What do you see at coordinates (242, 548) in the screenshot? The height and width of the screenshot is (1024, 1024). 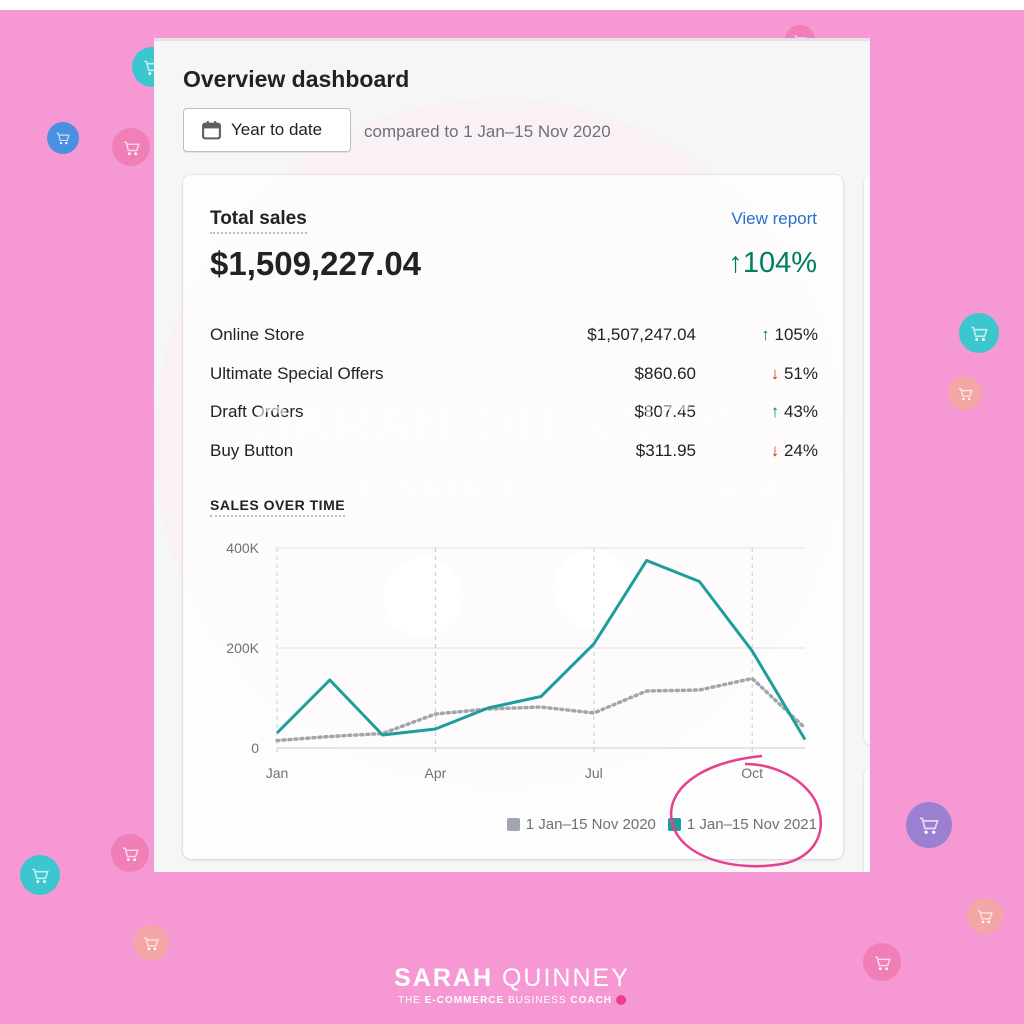 I see `y-tick-label: 400K` at bounding box center [242, 548].